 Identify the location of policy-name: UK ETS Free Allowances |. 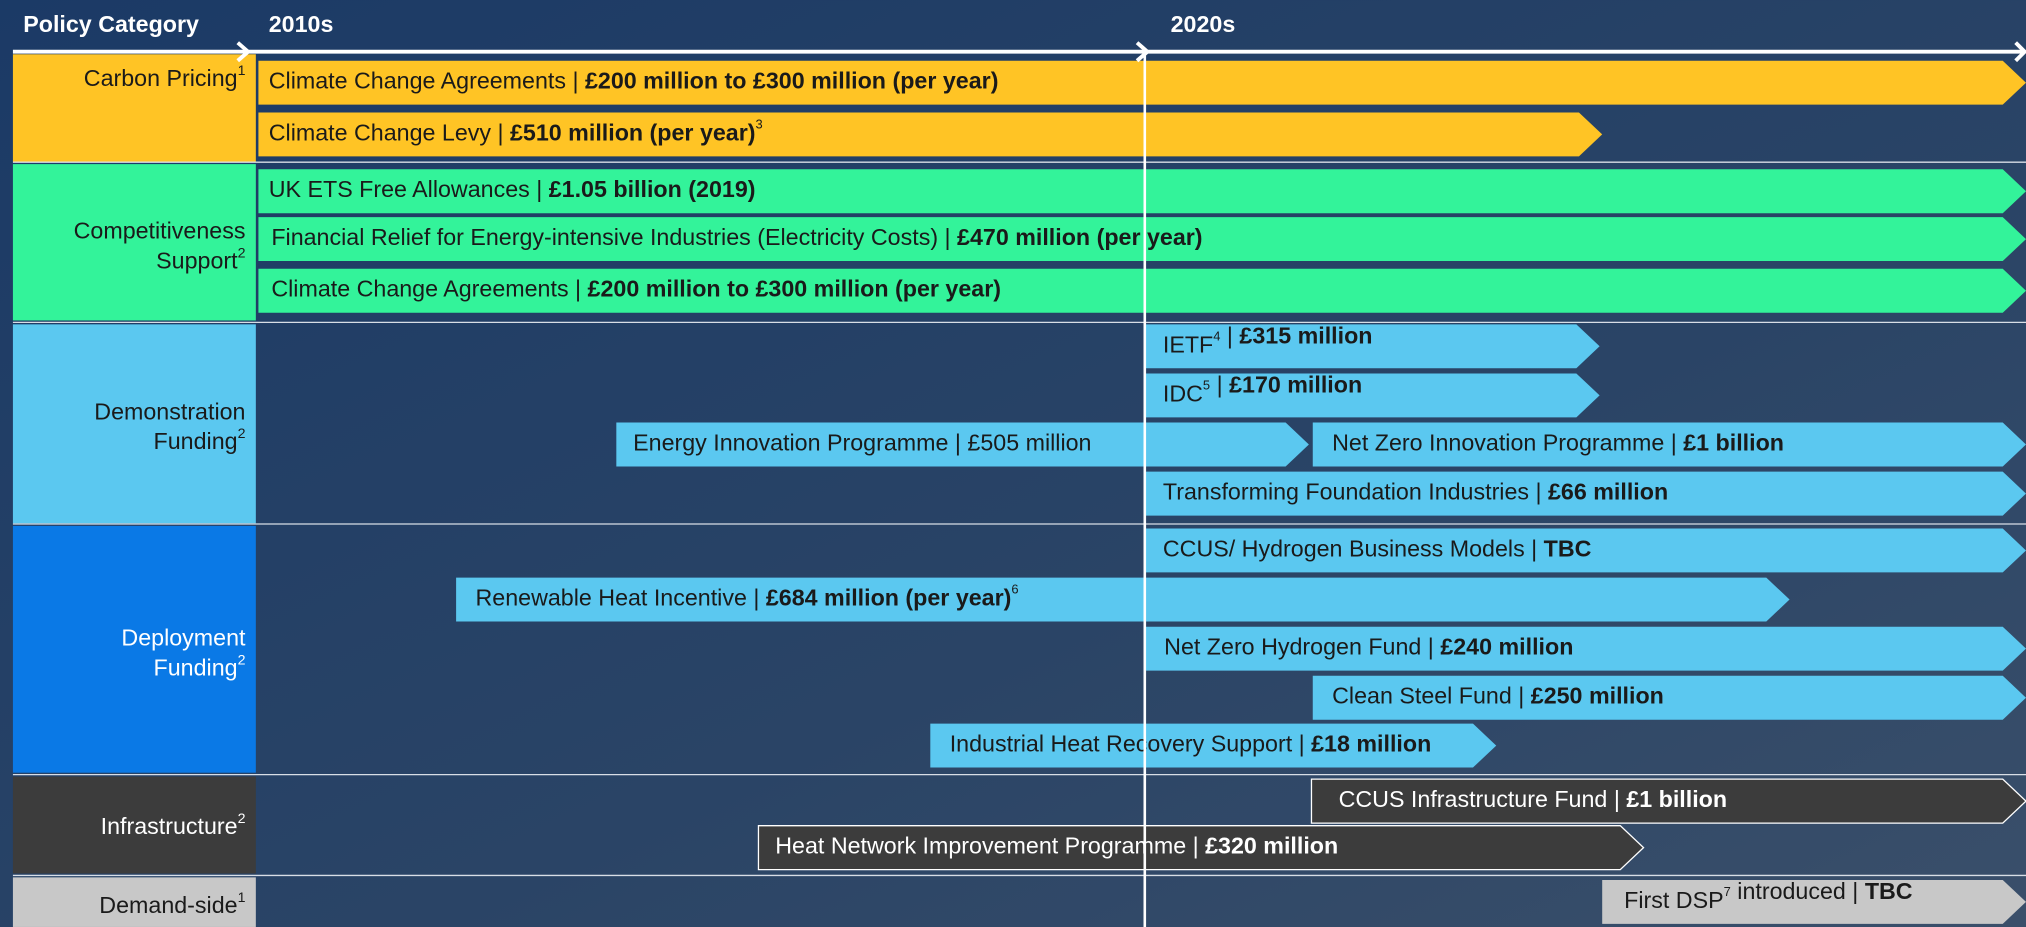
(409, 189).